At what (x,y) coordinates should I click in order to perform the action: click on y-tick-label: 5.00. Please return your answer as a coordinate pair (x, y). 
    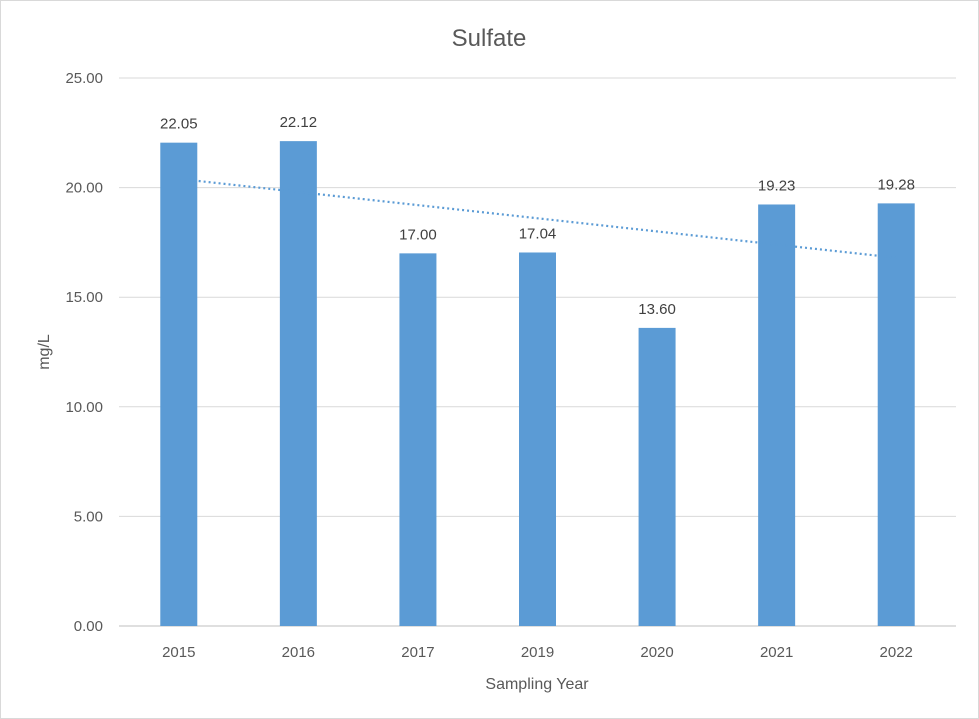
    Looking at the image, I should click on (88, 516).